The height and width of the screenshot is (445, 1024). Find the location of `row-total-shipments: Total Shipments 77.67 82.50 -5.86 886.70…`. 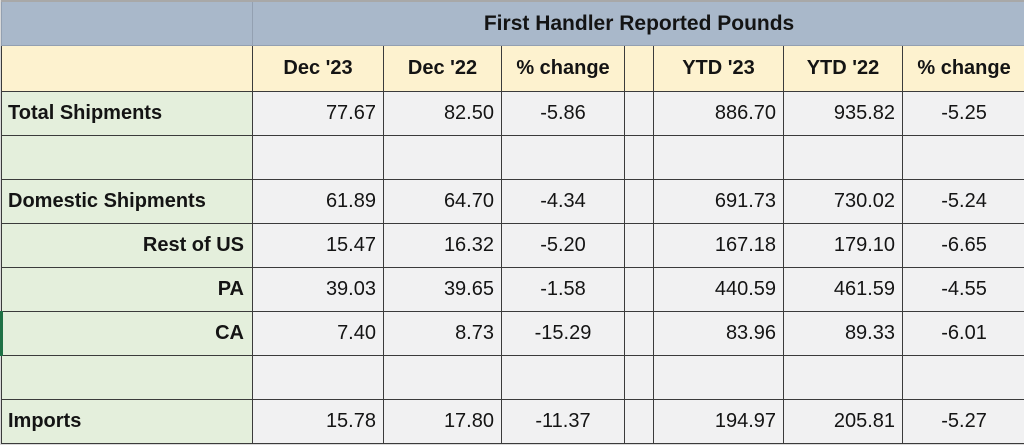

row-total-shipments: Total Shipments 77.67 82.50 -5.86 886.70… is located at coordinates (512, 113).